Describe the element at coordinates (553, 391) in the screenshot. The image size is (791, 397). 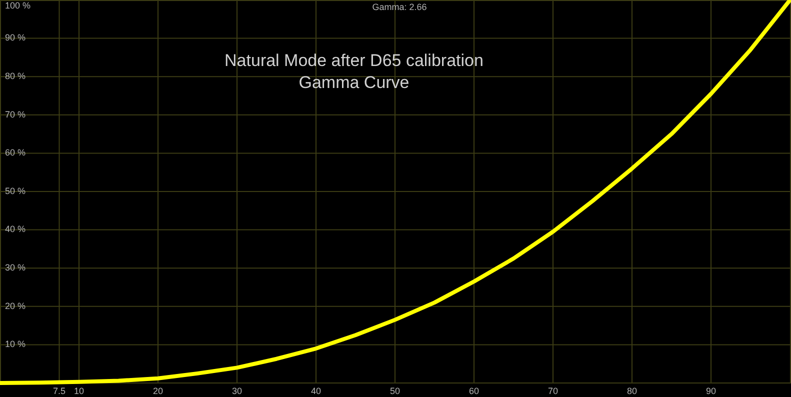
I see `x-tick-label: 70` at that location.